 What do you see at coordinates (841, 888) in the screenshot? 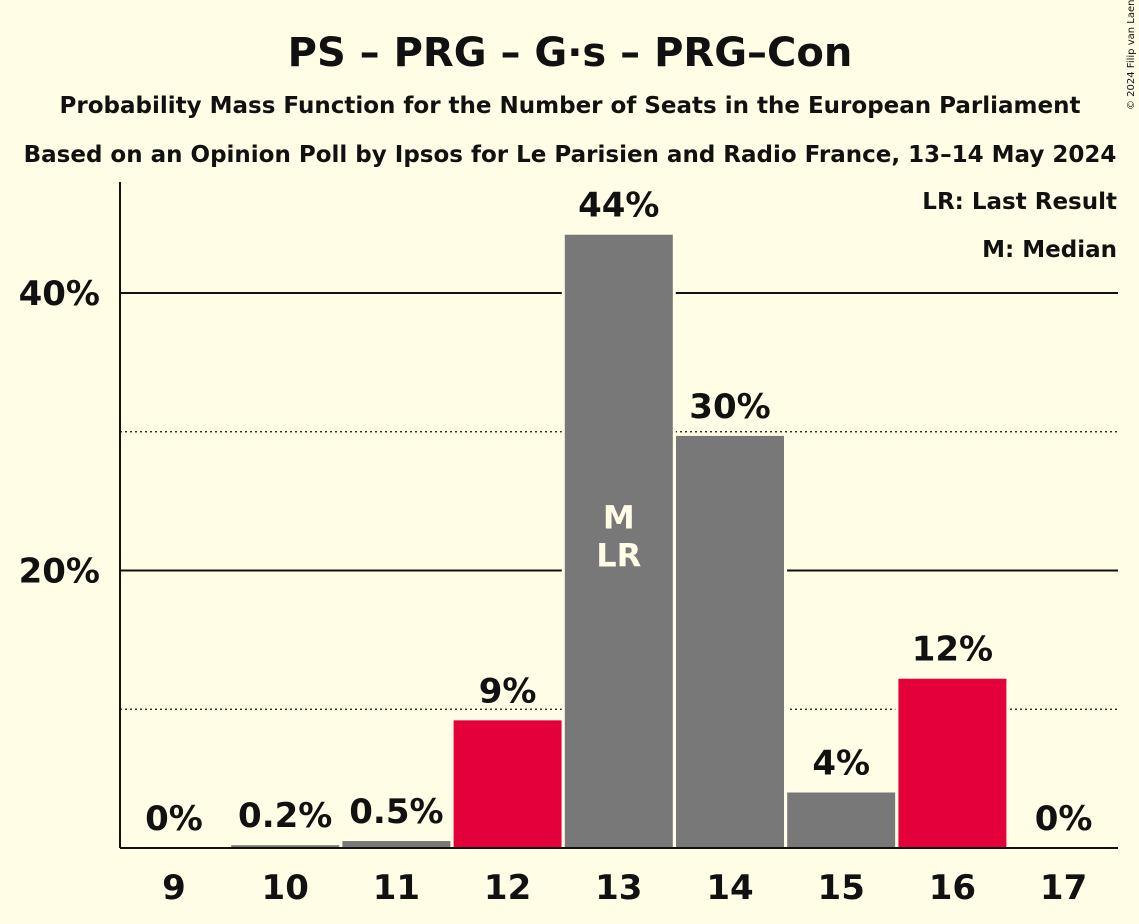
I see `x-tick-label: 15` at bounding box center [841, 888].